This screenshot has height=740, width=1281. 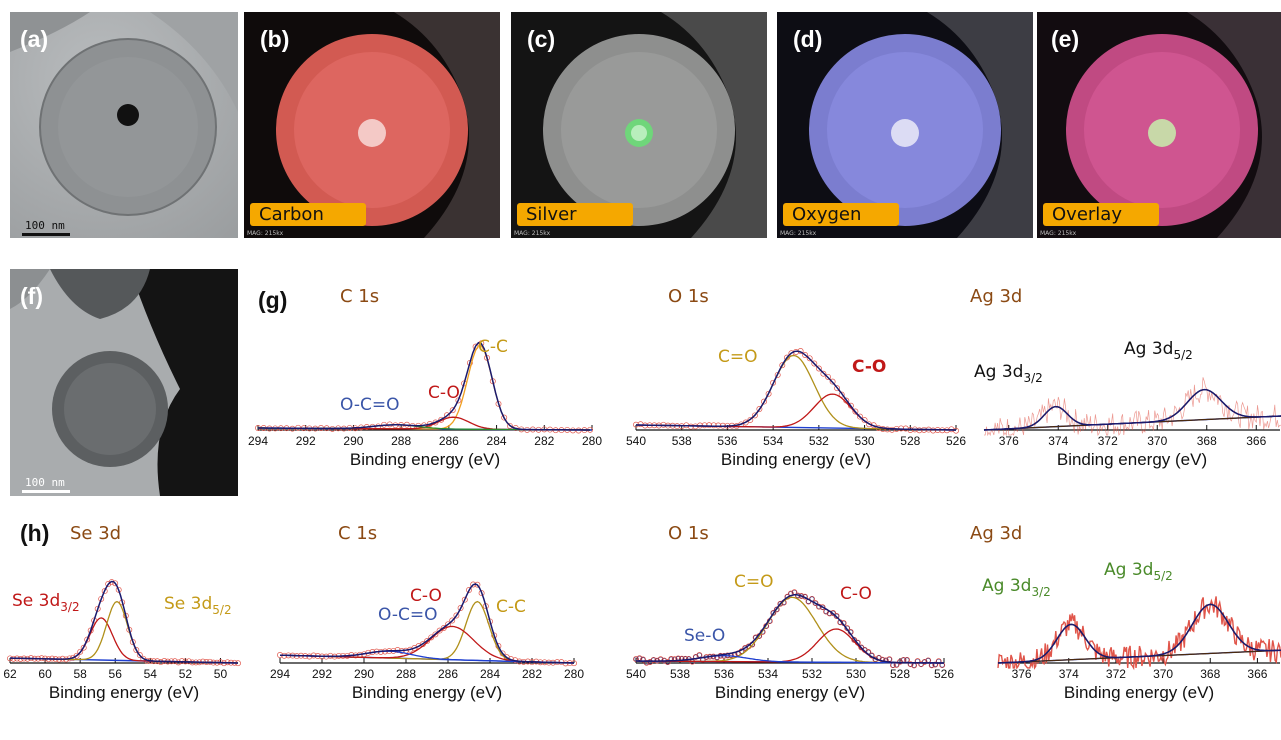 I want to click on x-tick-label: 50, so click(x=221, y=674).